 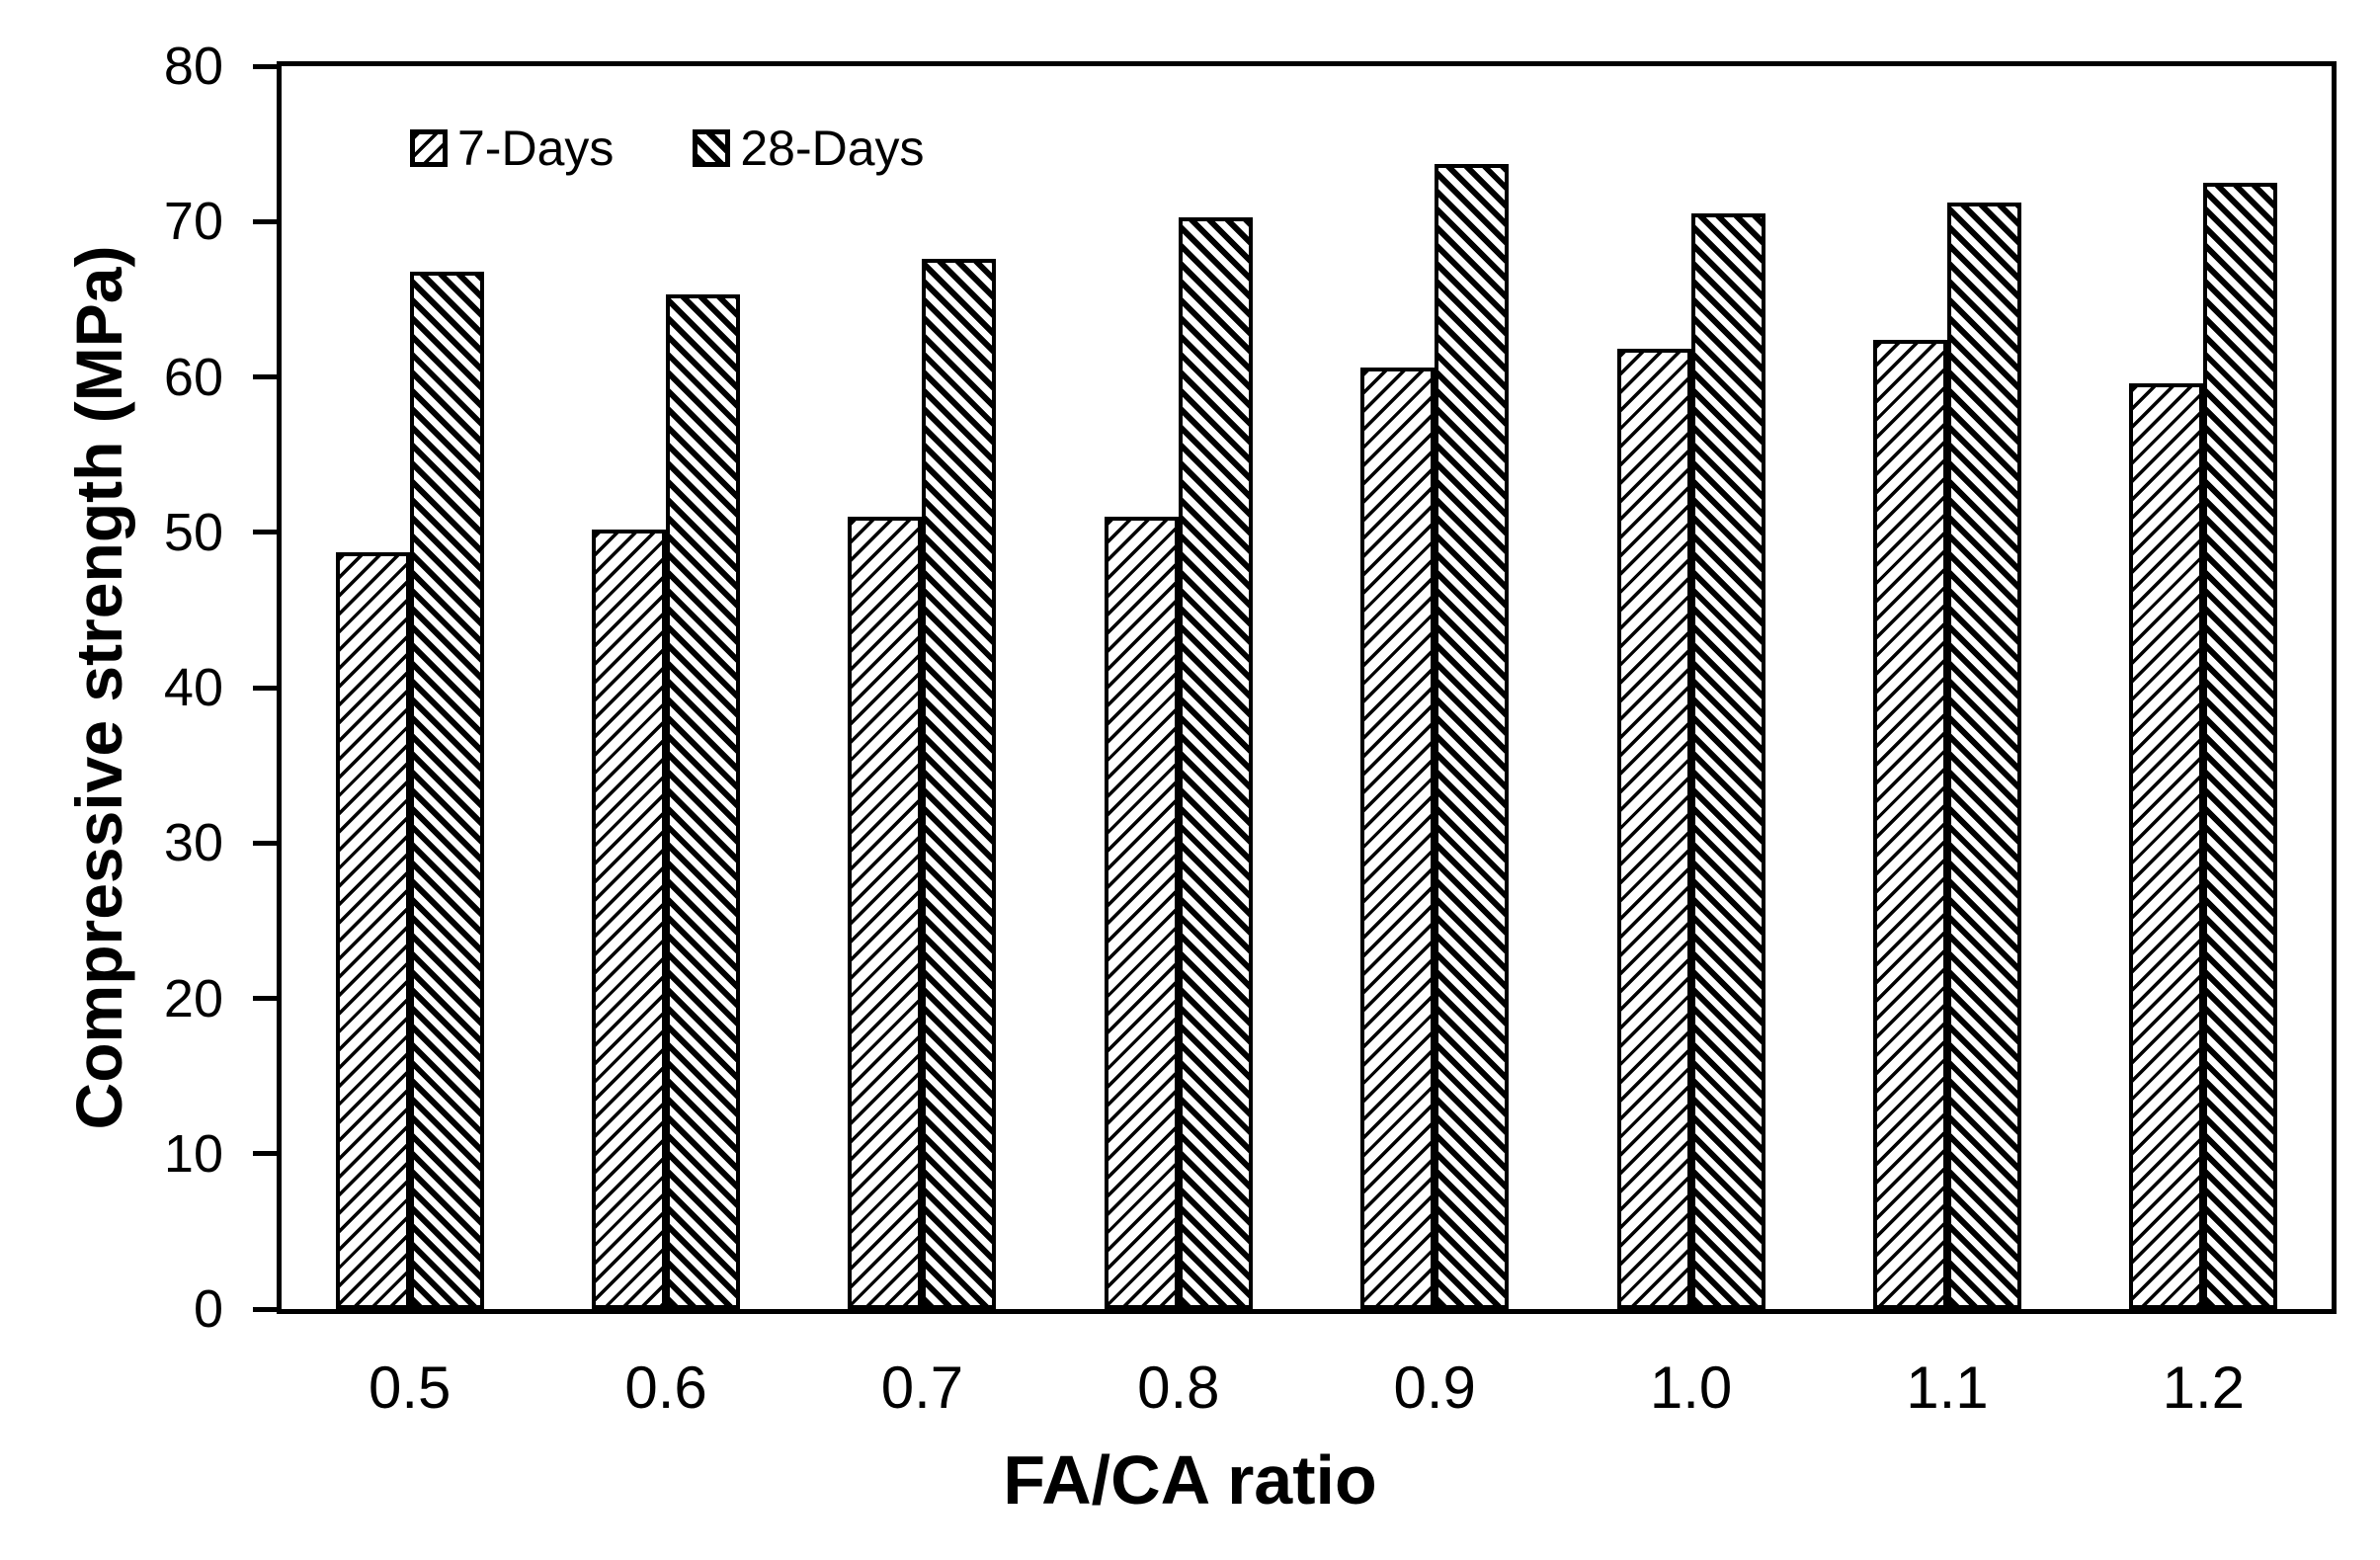 What do you see at coordinates (712, 148) in the screenshot?
I see `backward-hatch-swatch-icon` at bounding box center [712, 148].